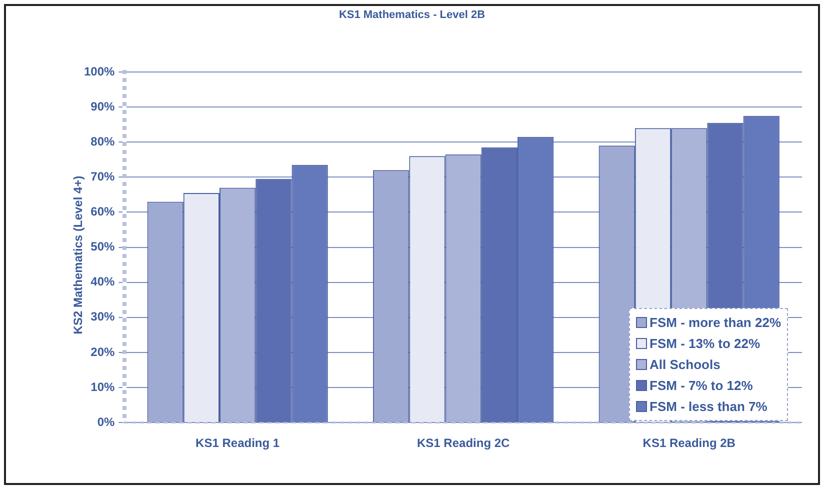 This screenshot has height=489, width=824. I want to click on y-tick-label: 10%, so click(103, 387).